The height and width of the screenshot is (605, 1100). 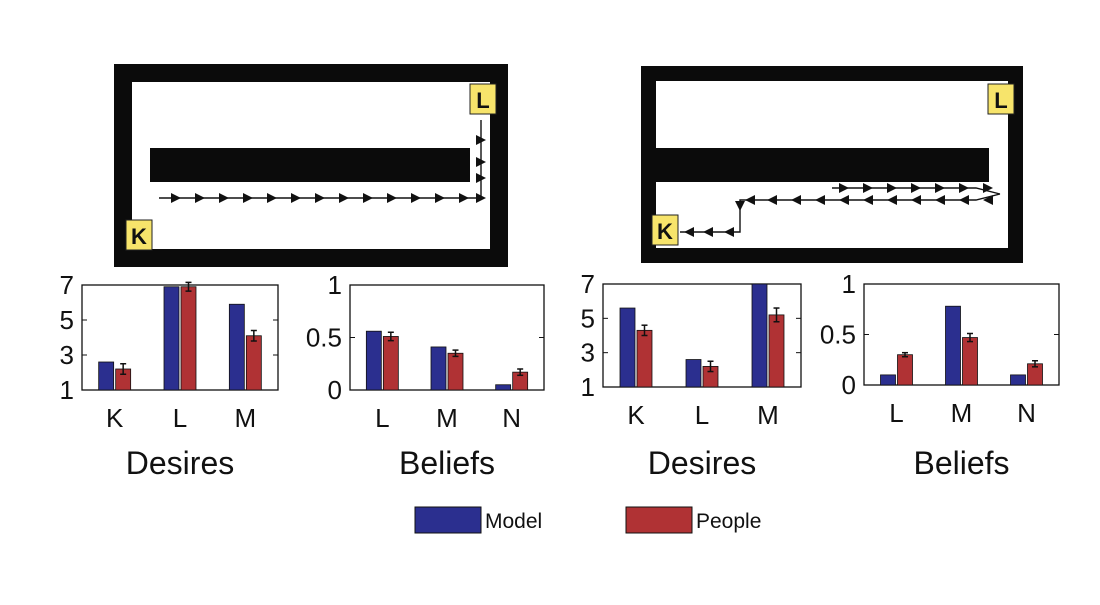 I want to click on map-2: L K, so click(x=832, y=164).